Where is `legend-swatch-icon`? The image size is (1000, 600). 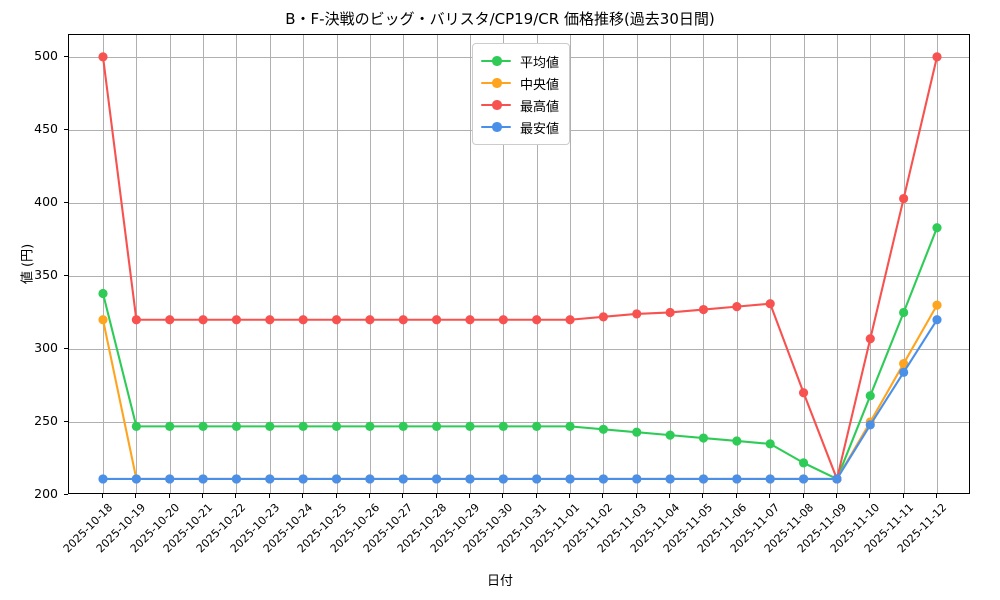 legend-swatch-icon is located at coordinates (496, 61).